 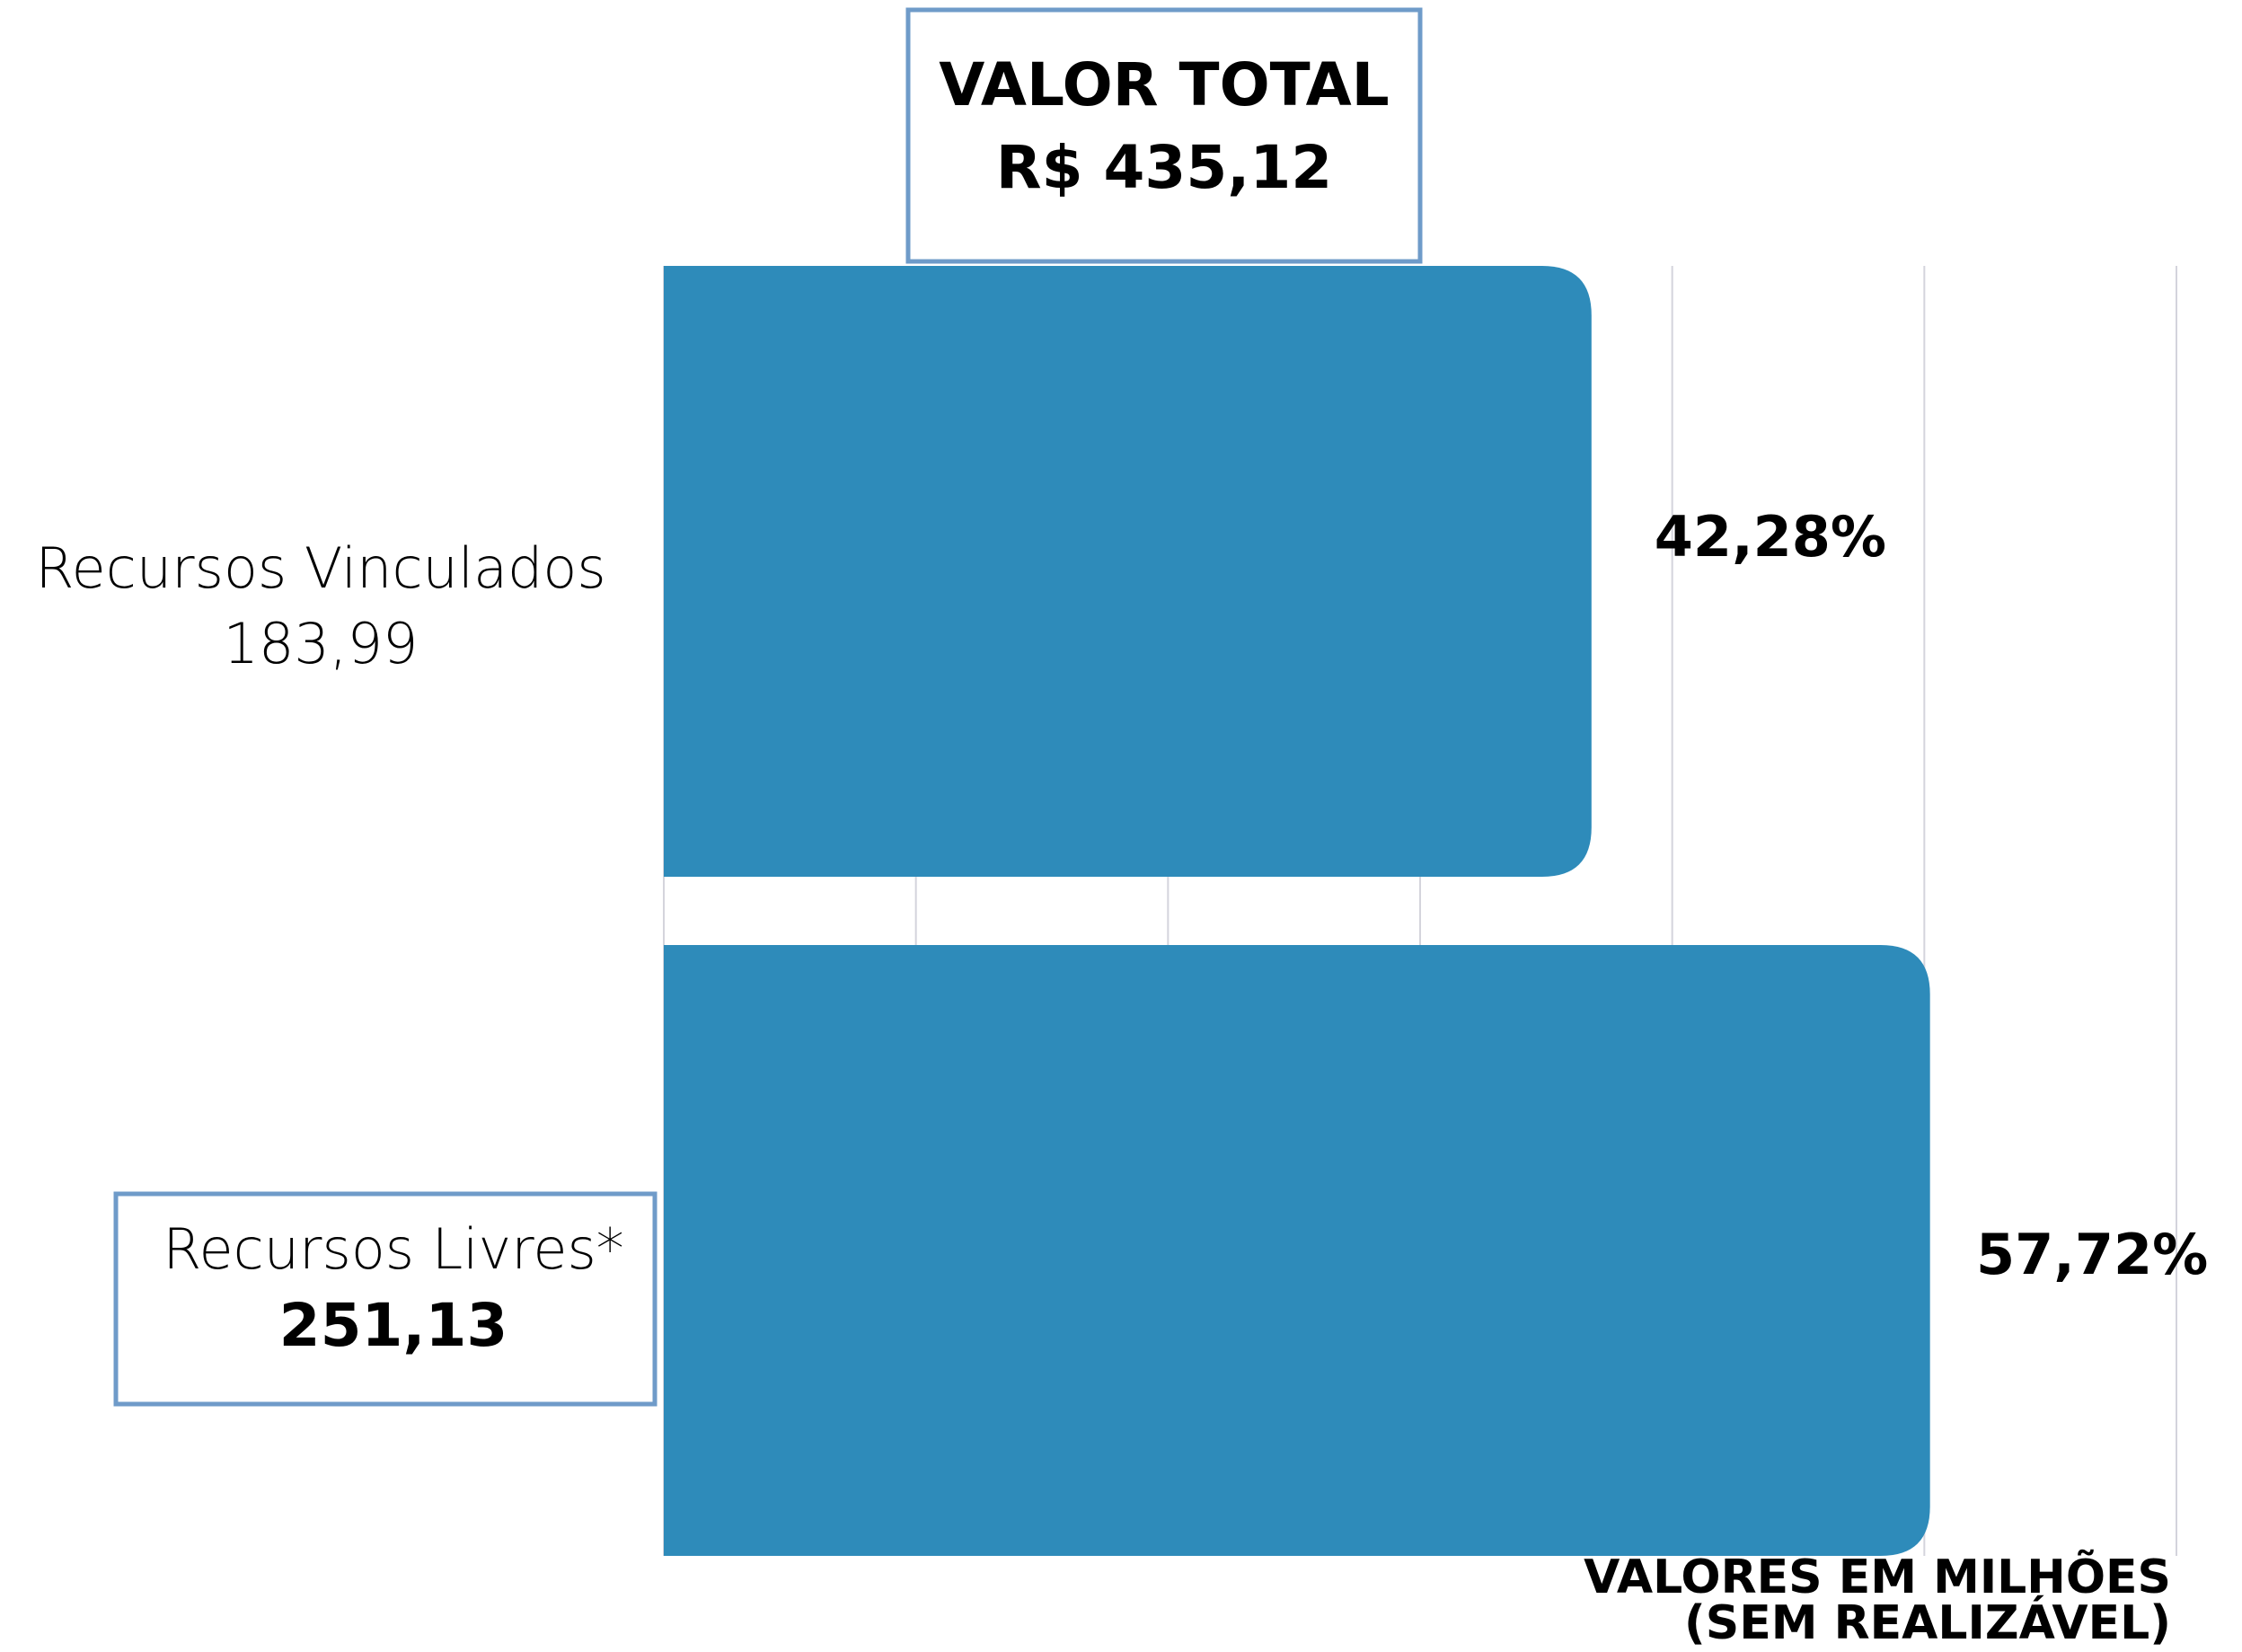 I want to click on annotation: VALORES EM MILHÕES, so click(x=1877, y=1577).